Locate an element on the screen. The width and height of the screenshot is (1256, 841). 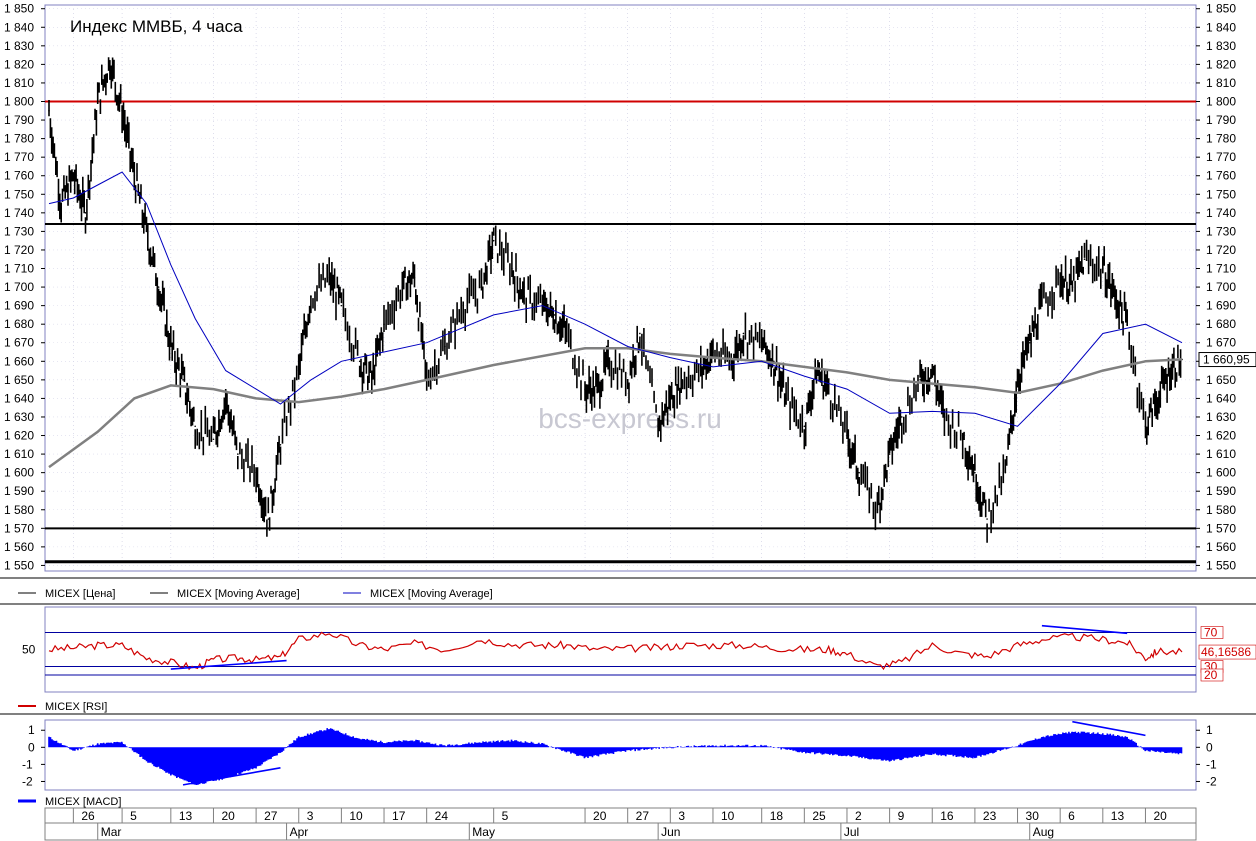
price-tick-label: 1 560 is located at coordinates (19, 547).